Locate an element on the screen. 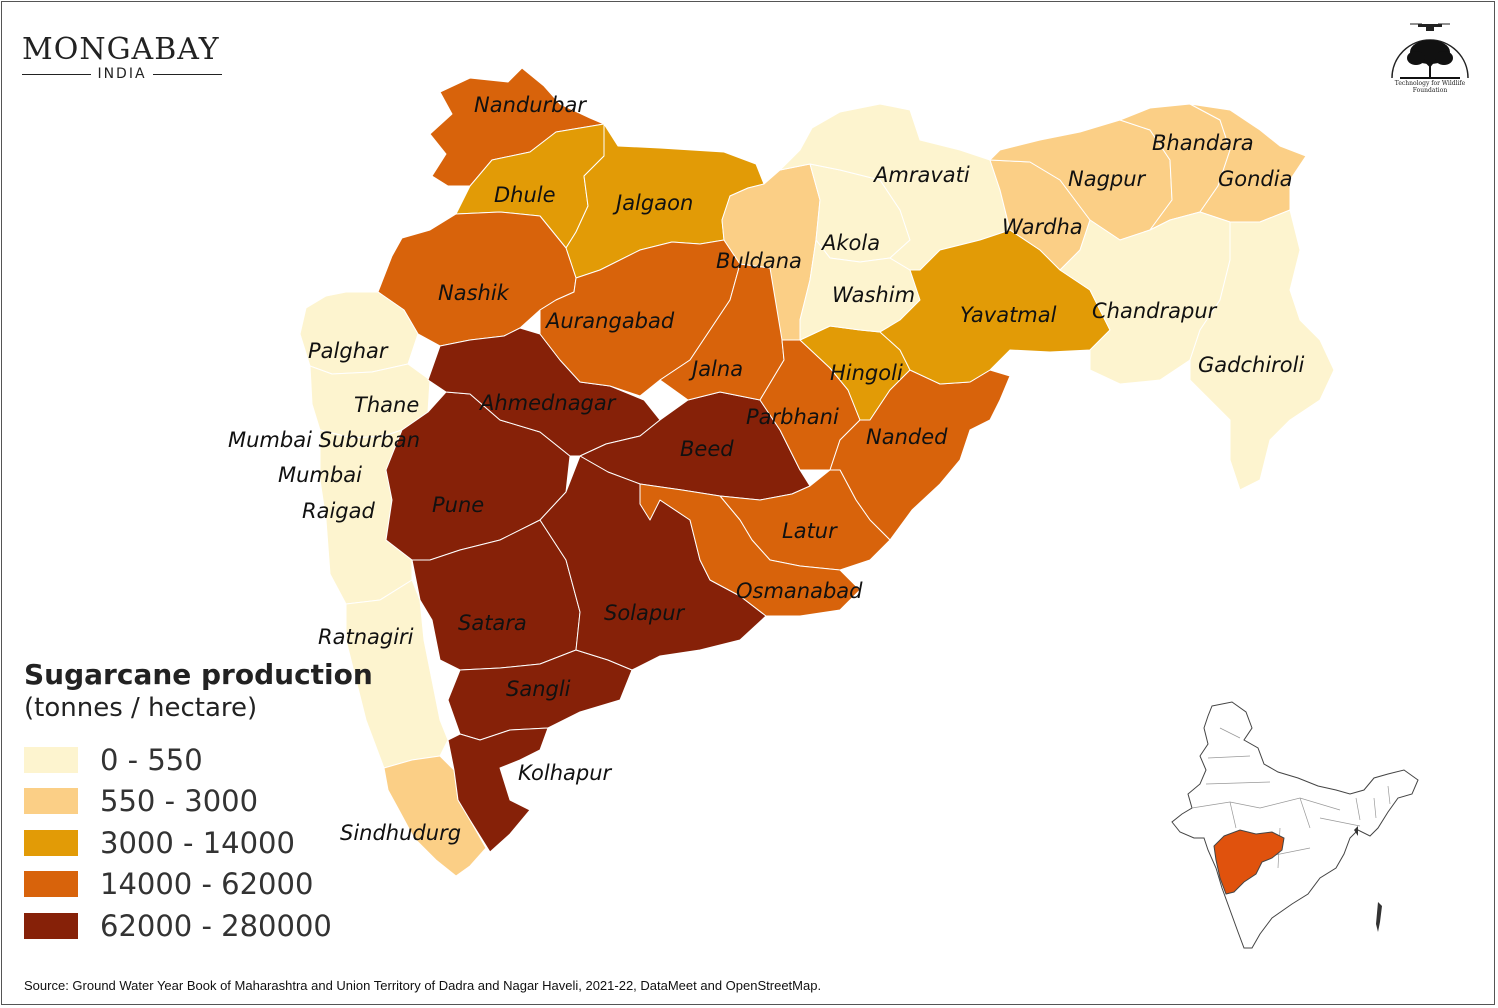  legend-item: 14000 - 62000 is located at coordinates (198, 885).